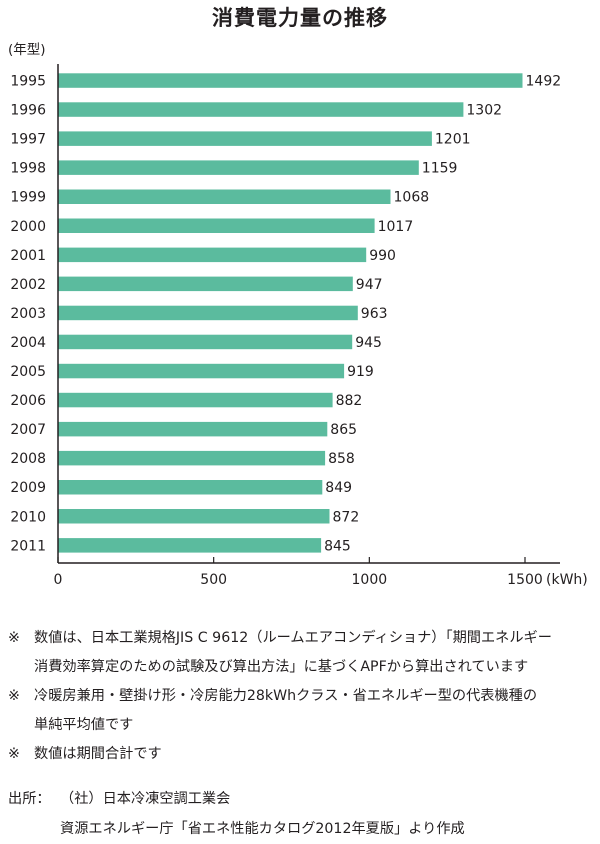  What do you see at coordinates (98, 754) in the screenshot?
I see `note-line: 数値は期間合計です` at bounding box center [98, 754].